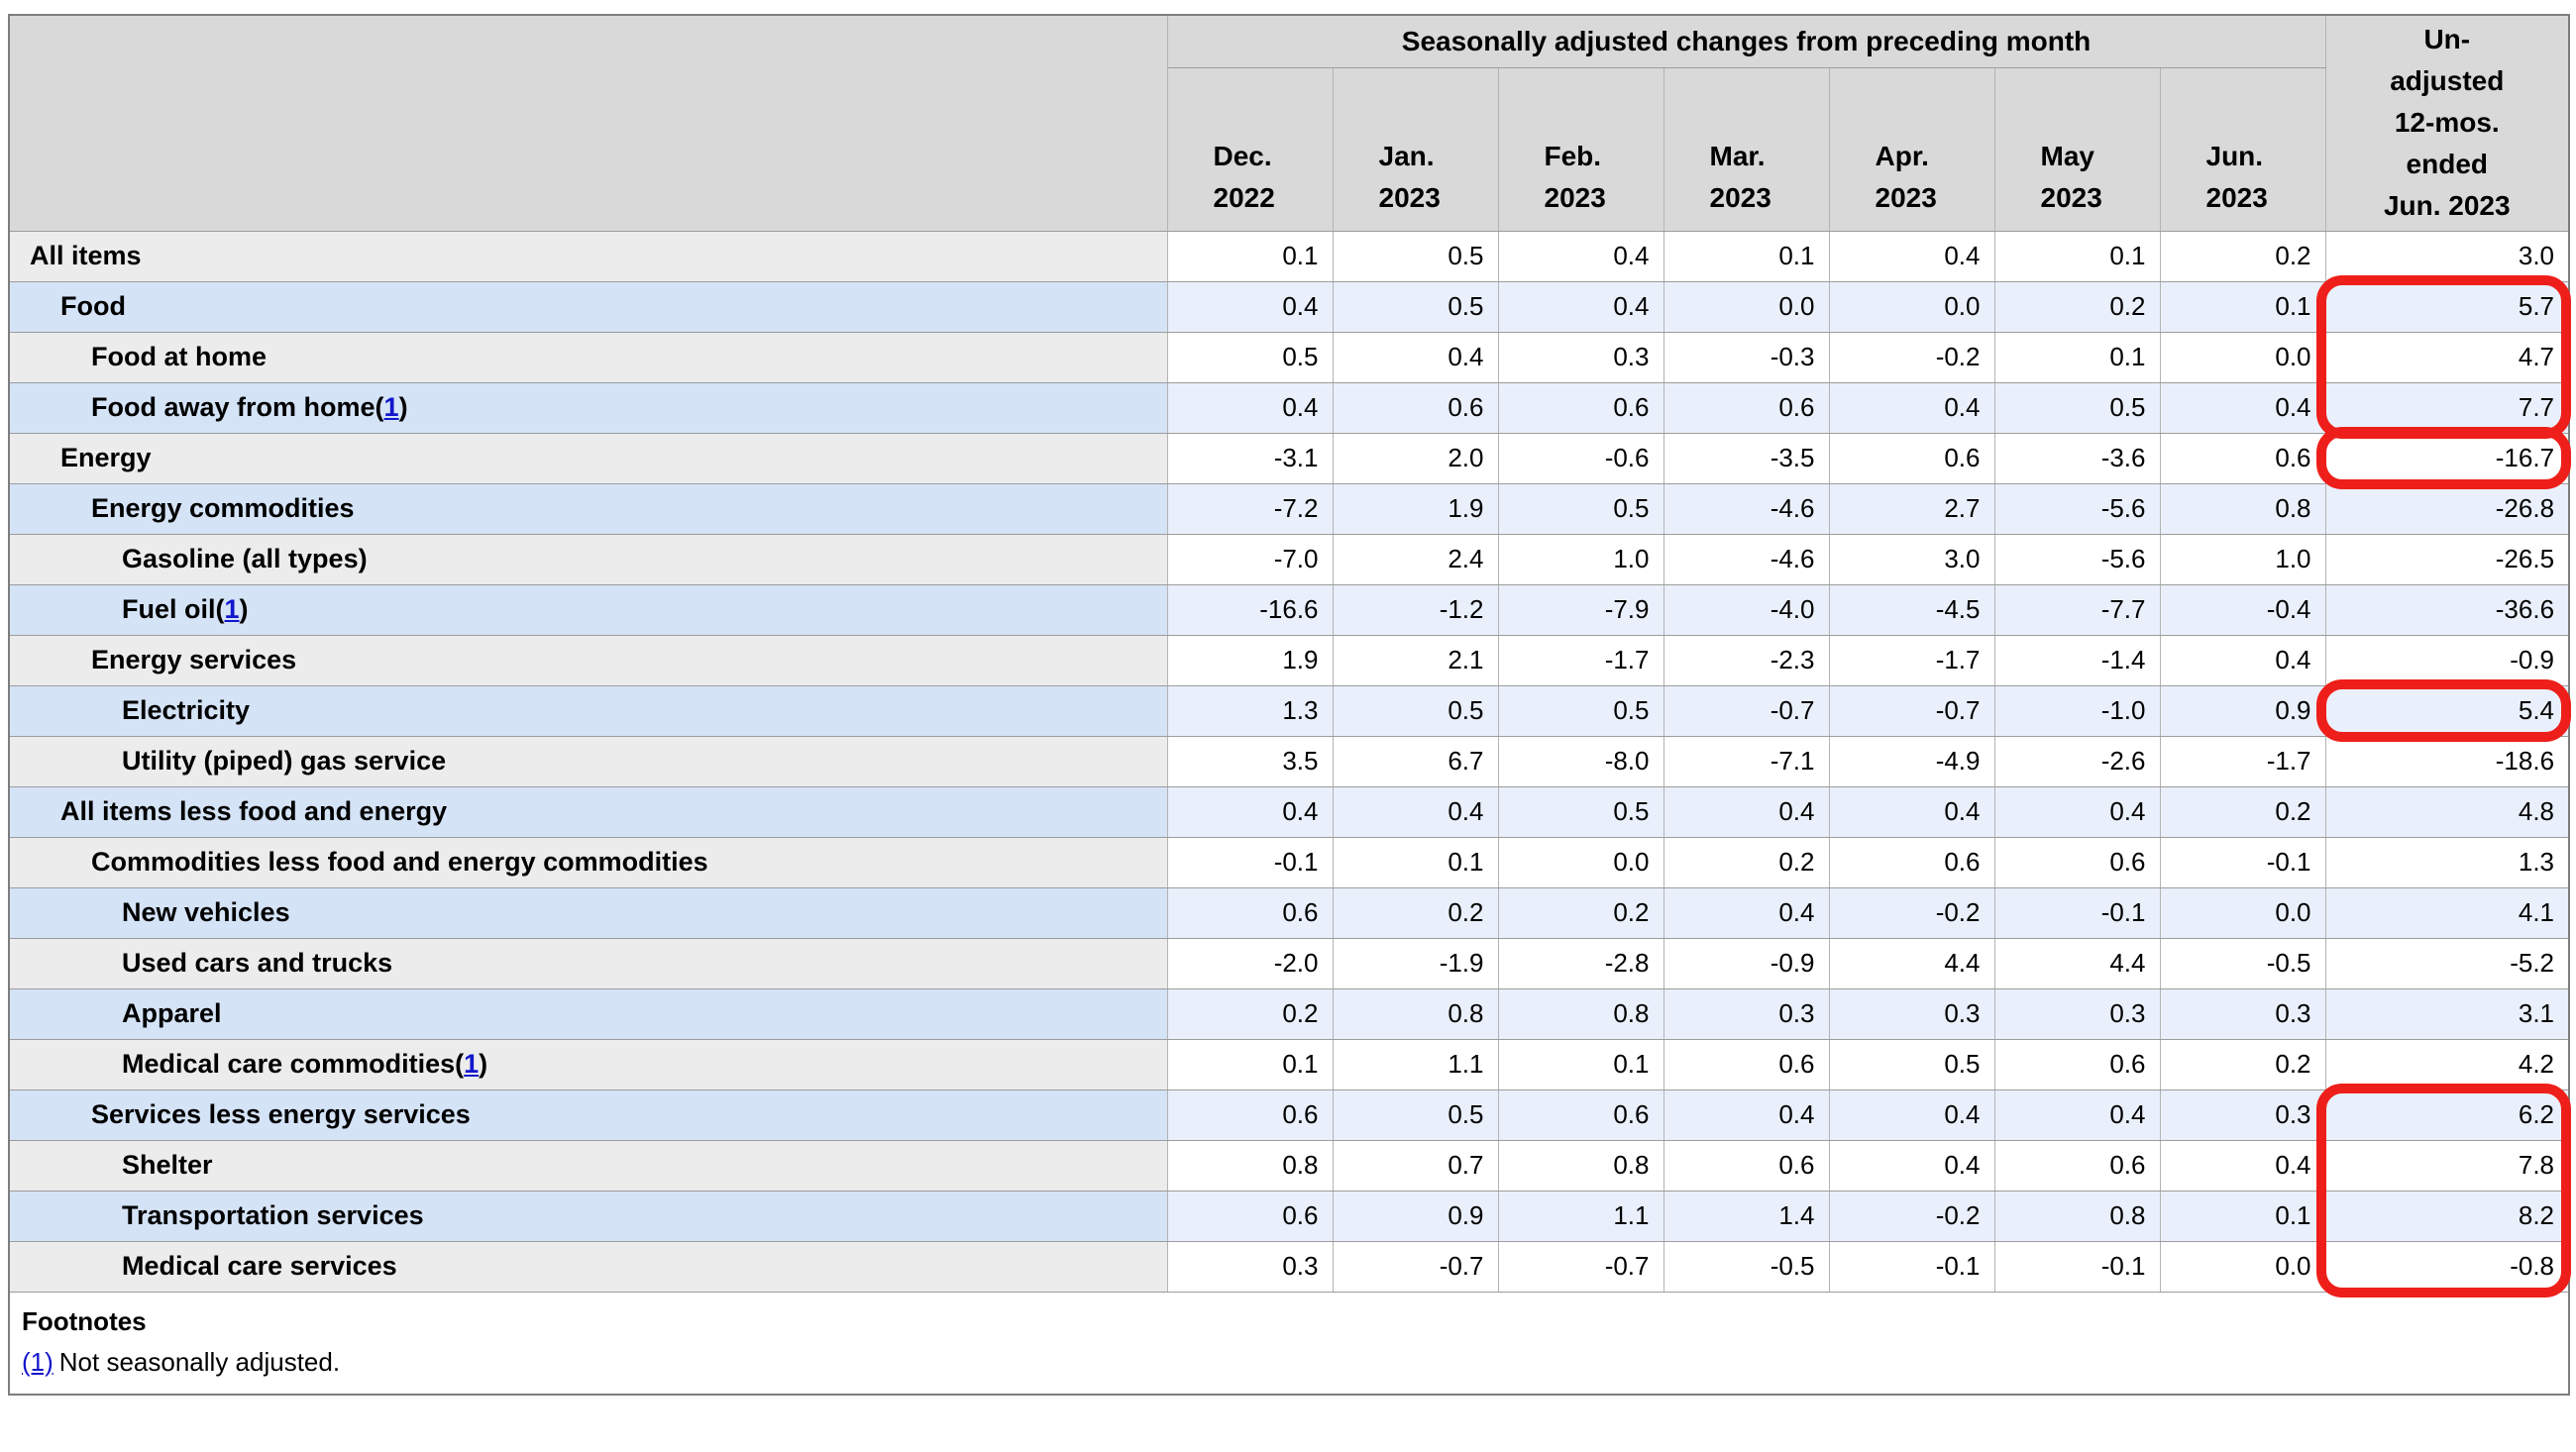 This screenshot has height=1452, width=2576. What do you see at coordinates (84, 1320) in the screenshot?
I see `footnotes-heading: Footnotes` at bounding box center [84, 1320].